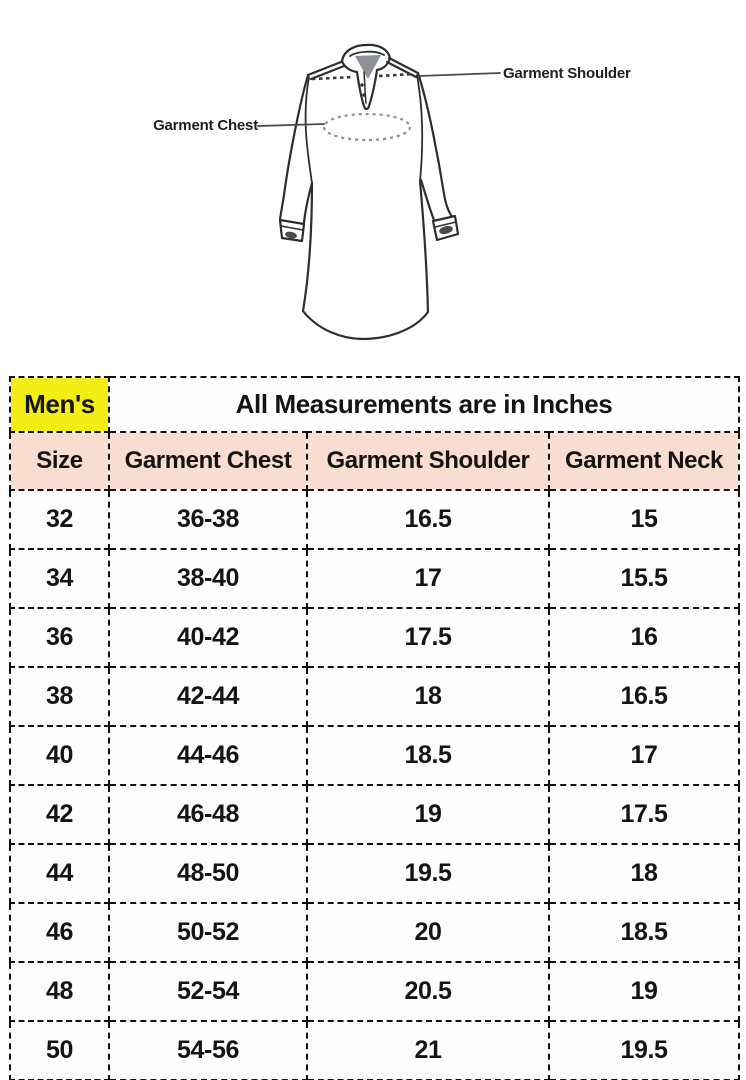  What do you see at coordinates (349, 66) in the screenshot?
I see `collar-bottom-left` at bounding box center [349, 66].